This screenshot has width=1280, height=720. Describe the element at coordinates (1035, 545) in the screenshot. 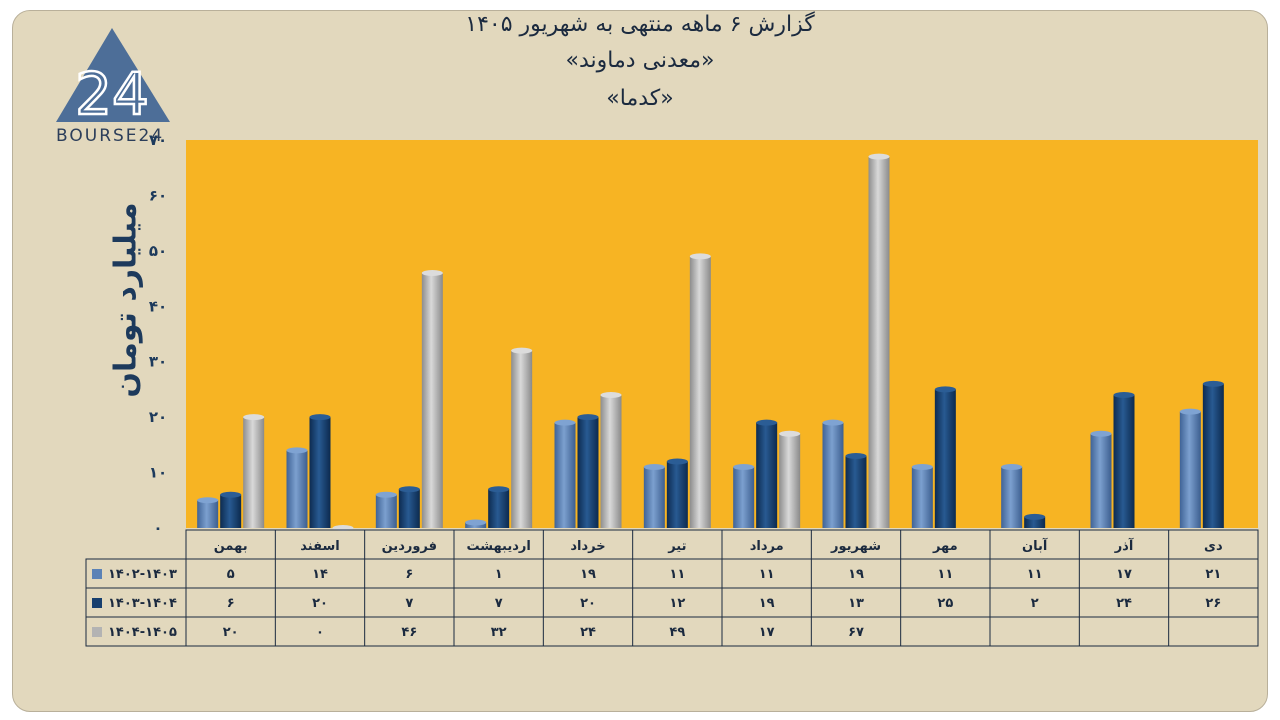

I see `category-label: آبان` at that location.